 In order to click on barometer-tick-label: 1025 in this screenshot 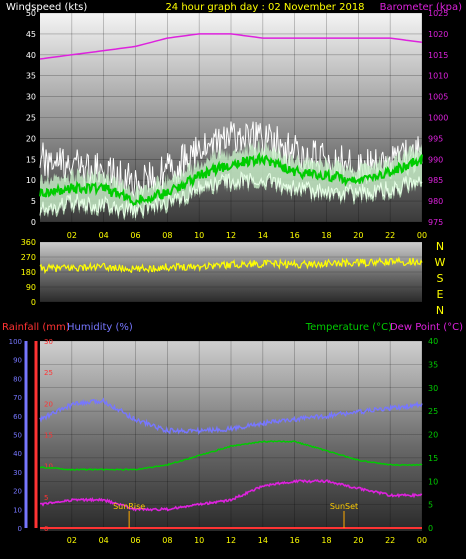, I will do `click(438, 13)`.